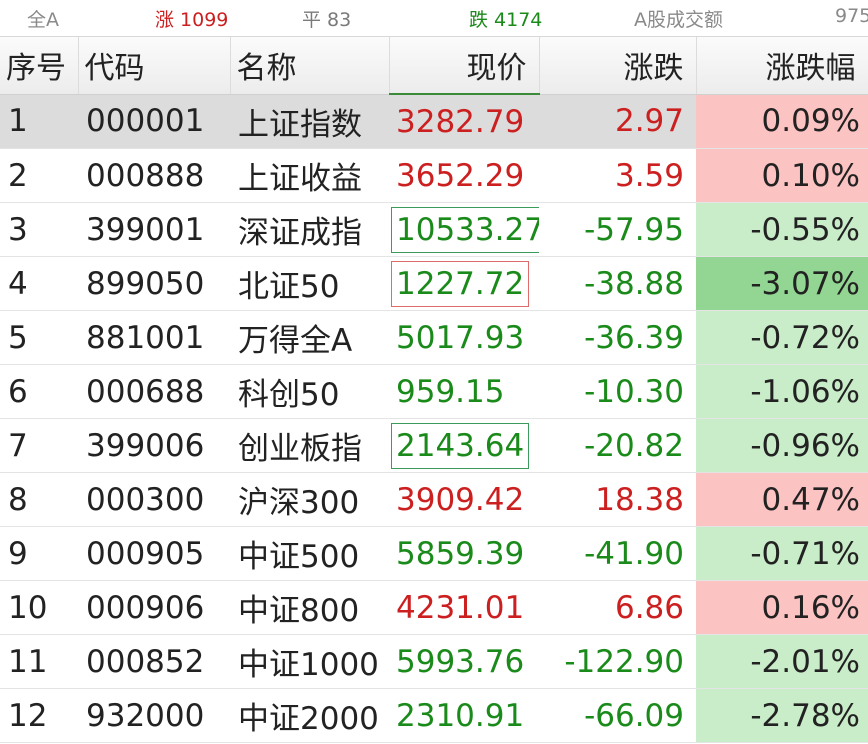 This screenshot has height=744, width=868. Describe the element at coordinates (617, 607) in the screenshot. I see `cell-change: 6.86` at that location.